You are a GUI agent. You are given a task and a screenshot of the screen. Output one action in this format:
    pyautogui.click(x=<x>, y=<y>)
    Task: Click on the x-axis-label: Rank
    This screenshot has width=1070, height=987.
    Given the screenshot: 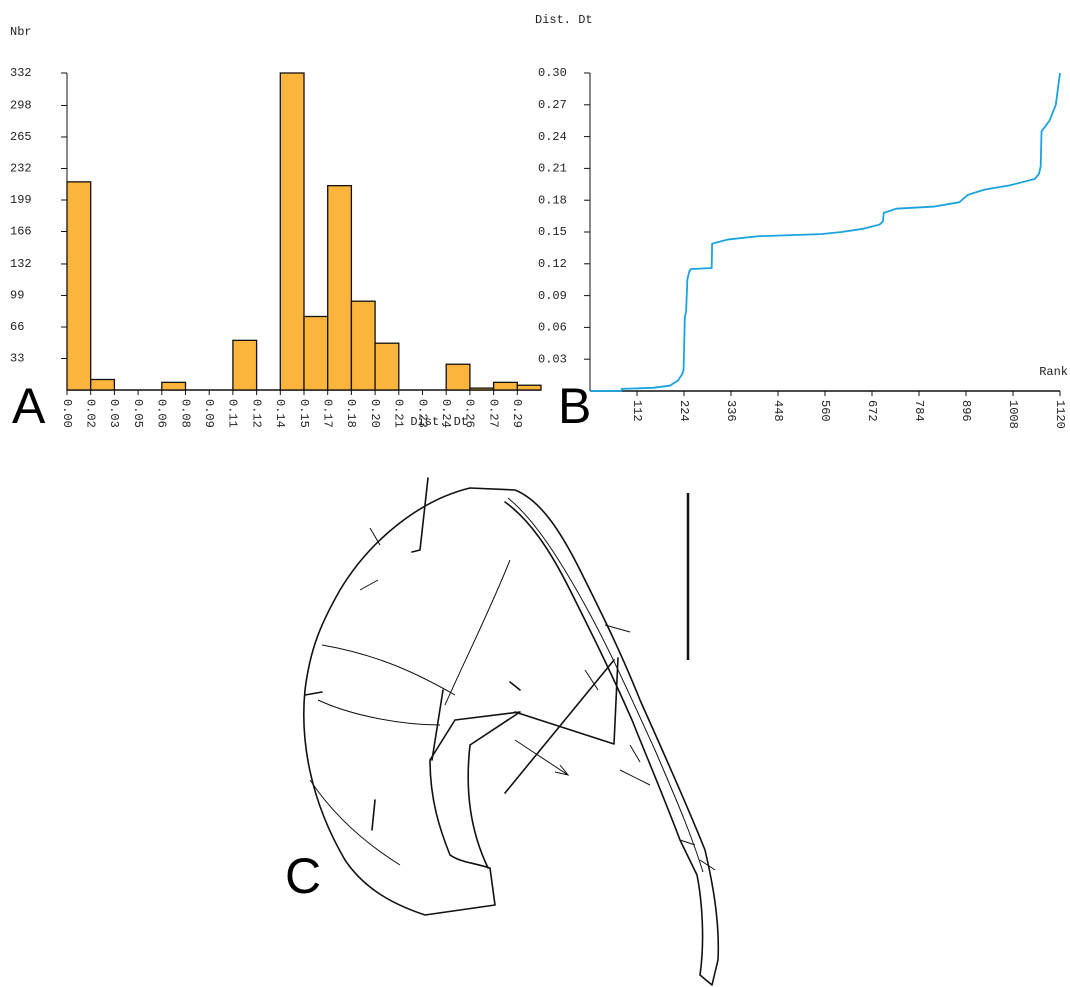 What is the action you would take?
    pyautogui.click(x=1053, y=372)
    